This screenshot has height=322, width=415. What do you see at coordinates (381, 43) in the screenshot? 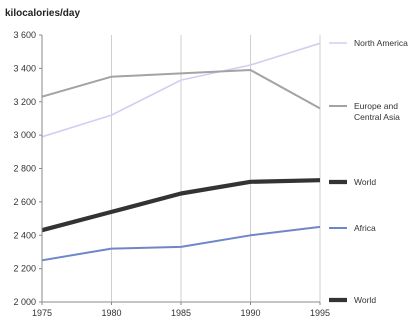
I see `legend-label: North America` at bounding box center [381, 43].